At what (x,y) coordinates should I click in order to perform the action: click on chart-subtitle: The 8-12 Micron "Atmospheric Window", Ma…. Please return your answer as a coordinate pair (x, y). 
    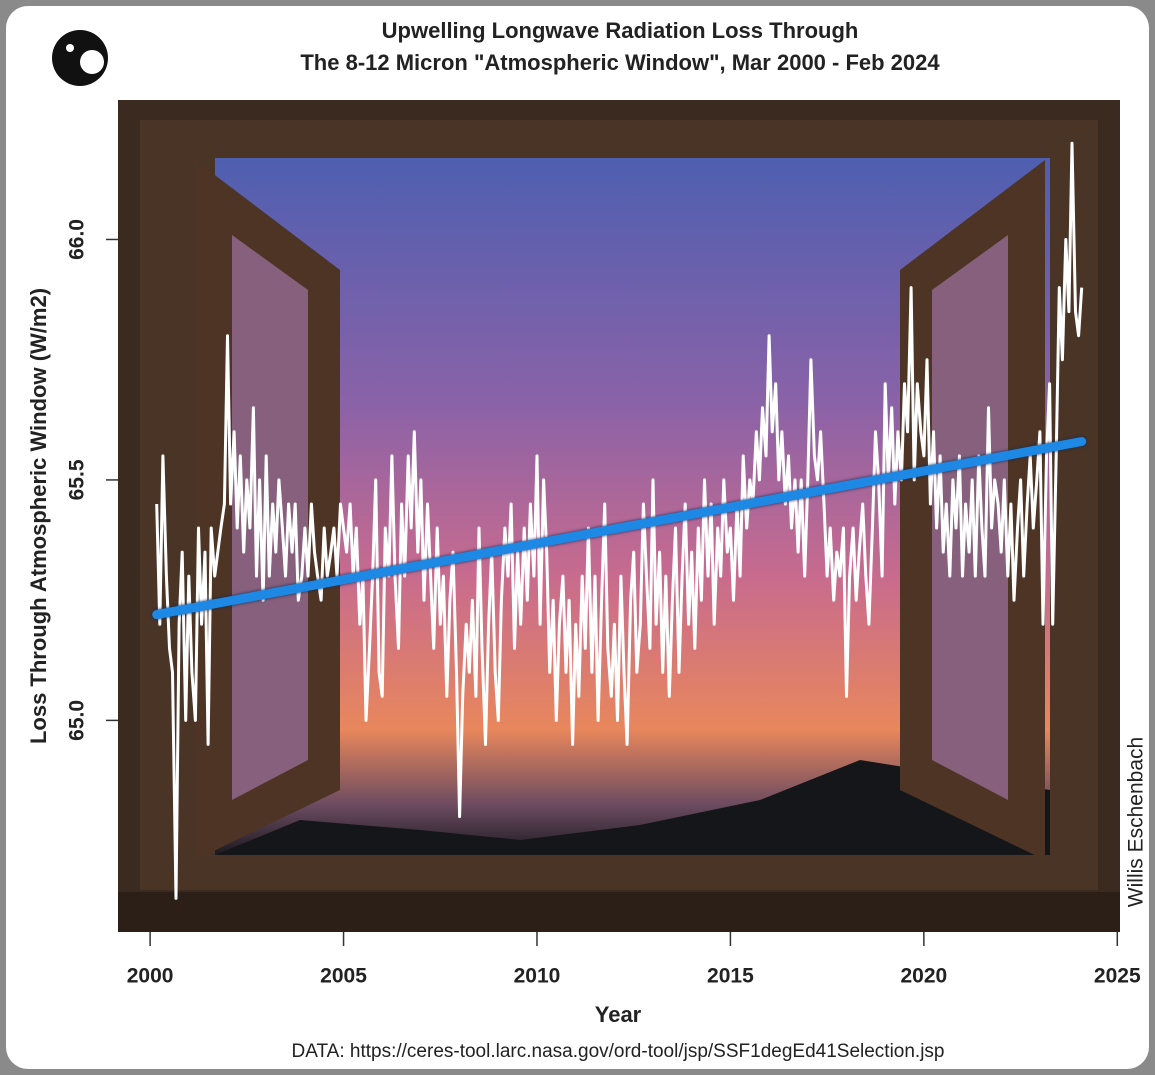
    Looking at the image, I should click on (620, 62).